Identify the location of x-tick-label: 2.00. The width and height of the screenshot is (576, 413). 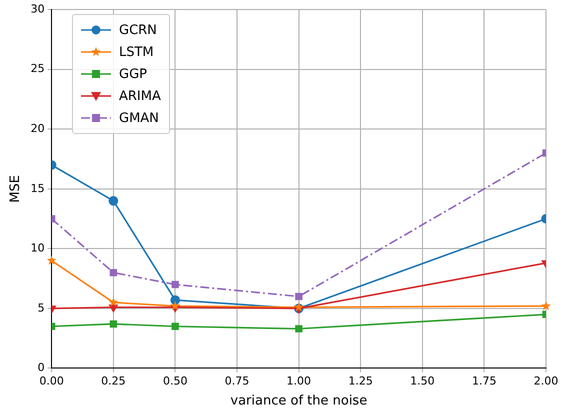
(546, 381).